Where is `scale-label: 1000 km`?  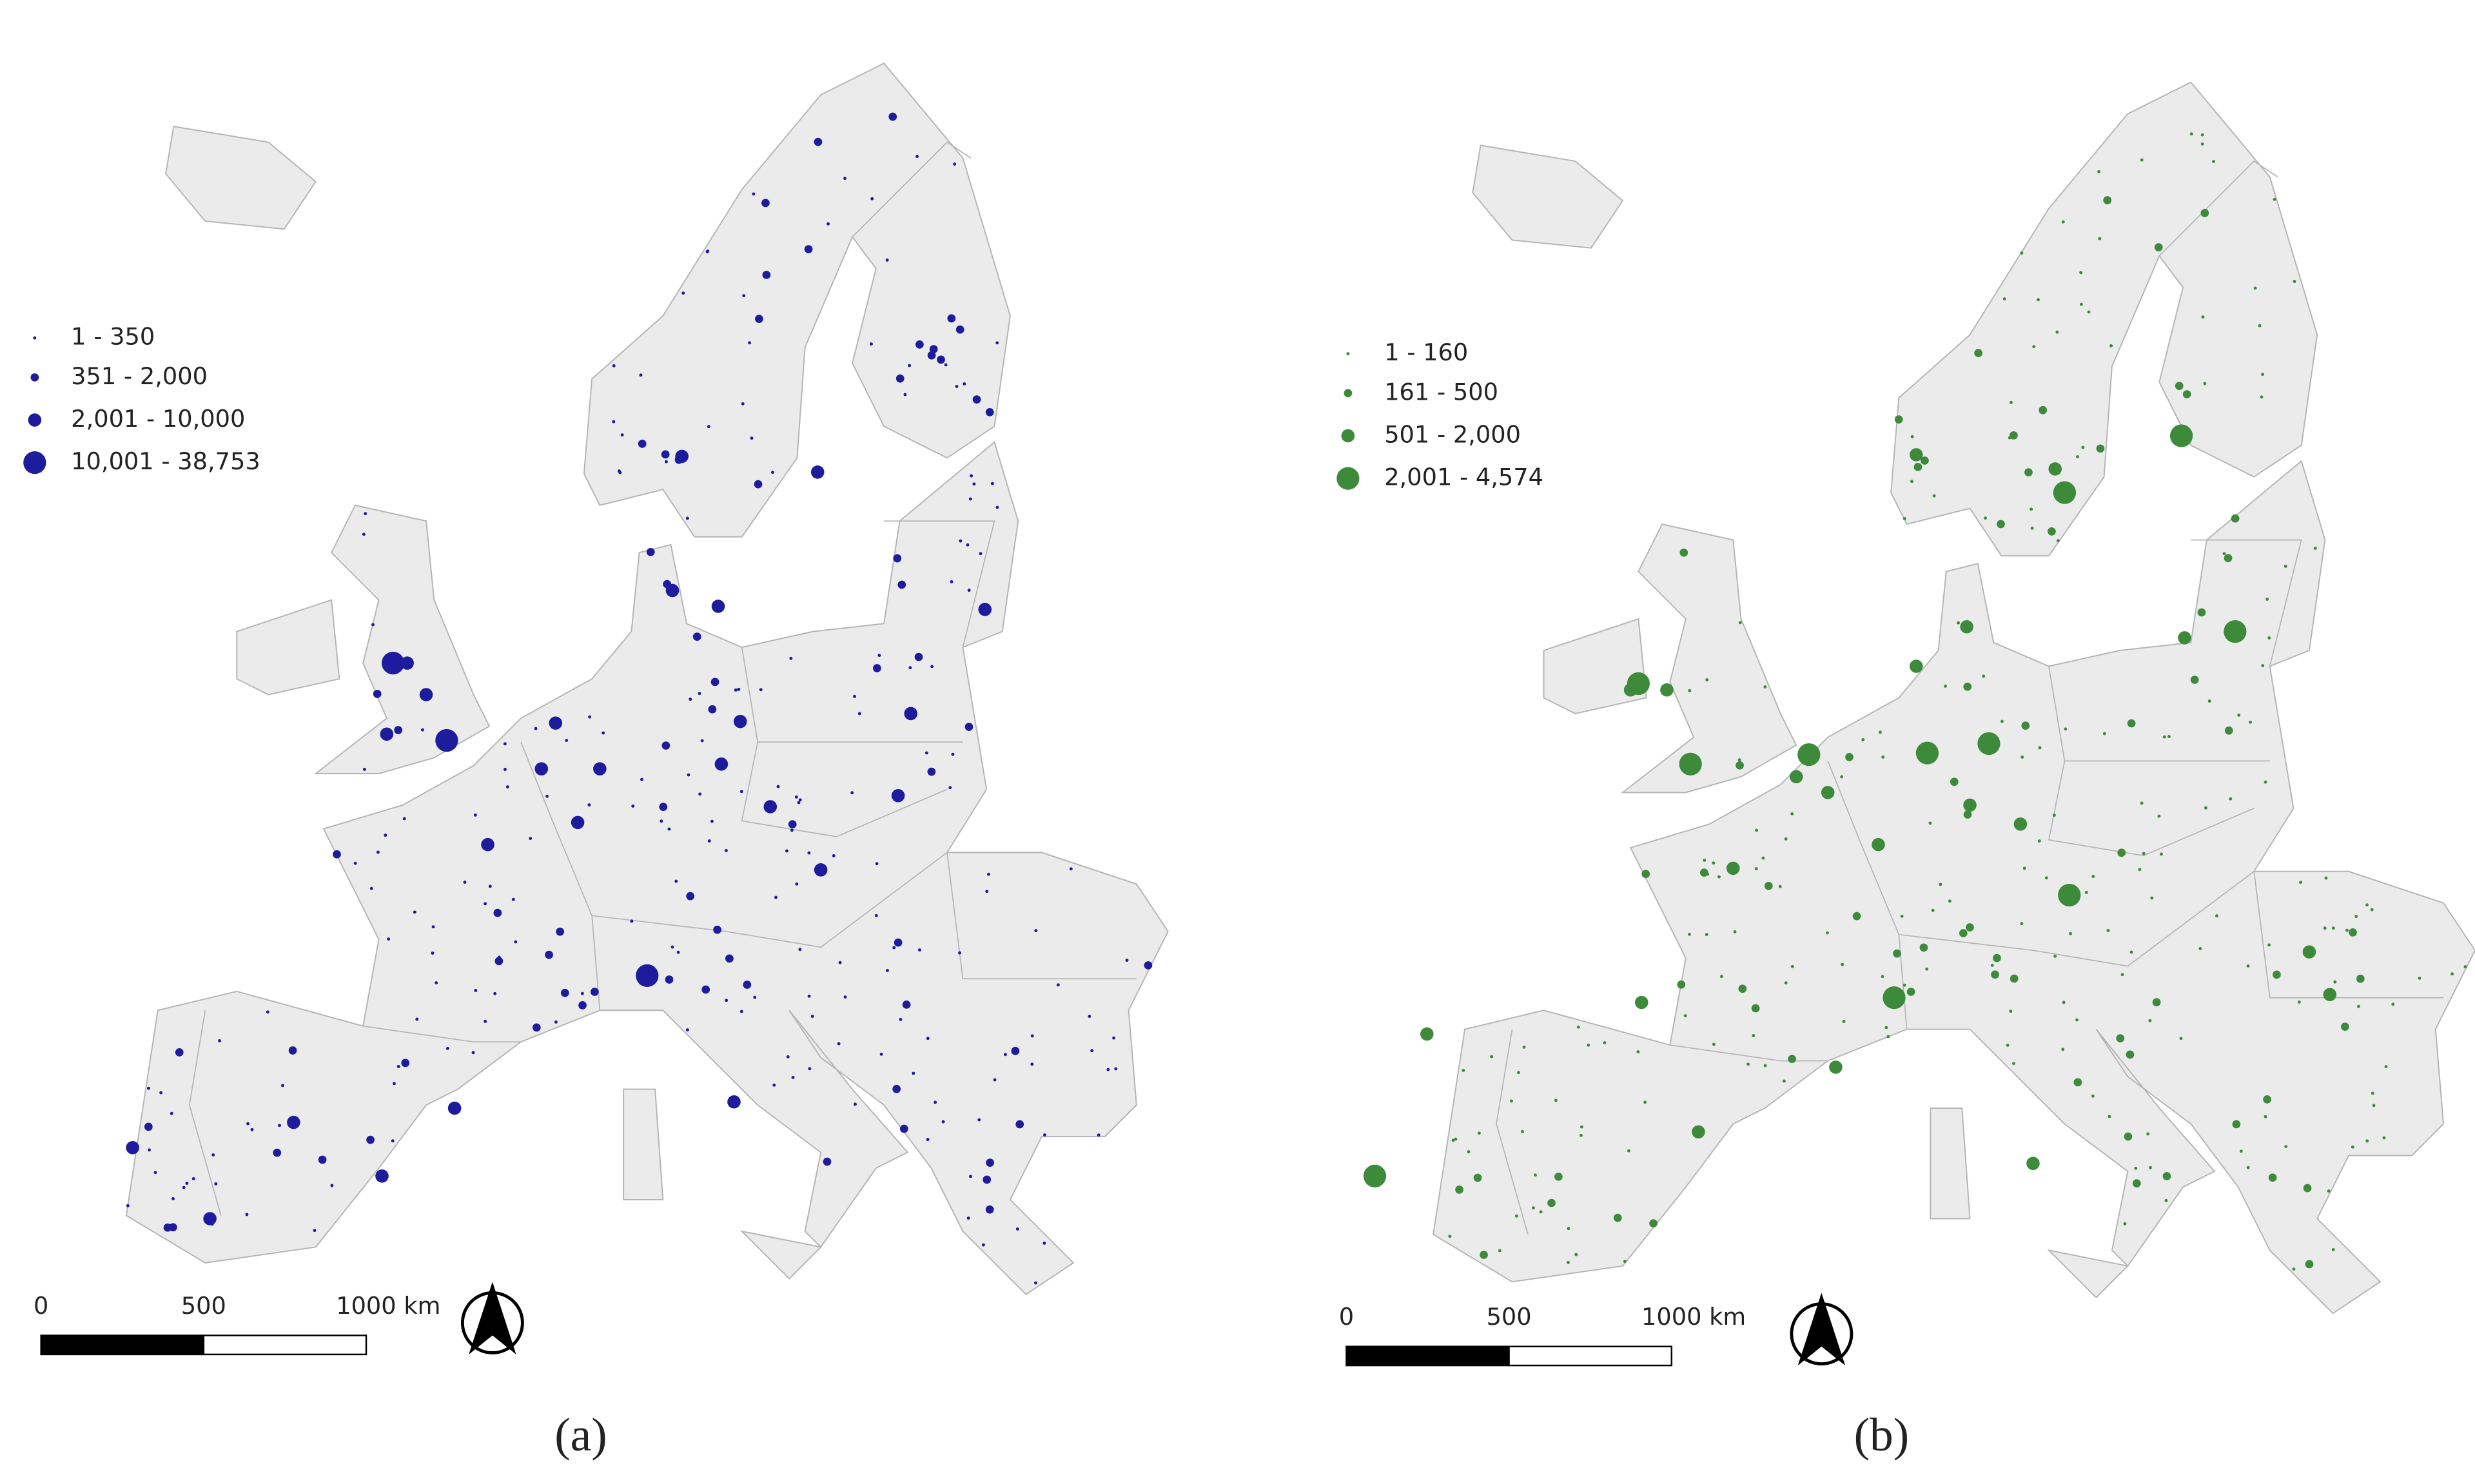
scale-label: 1000 km is located at coordinates (388, 1306).